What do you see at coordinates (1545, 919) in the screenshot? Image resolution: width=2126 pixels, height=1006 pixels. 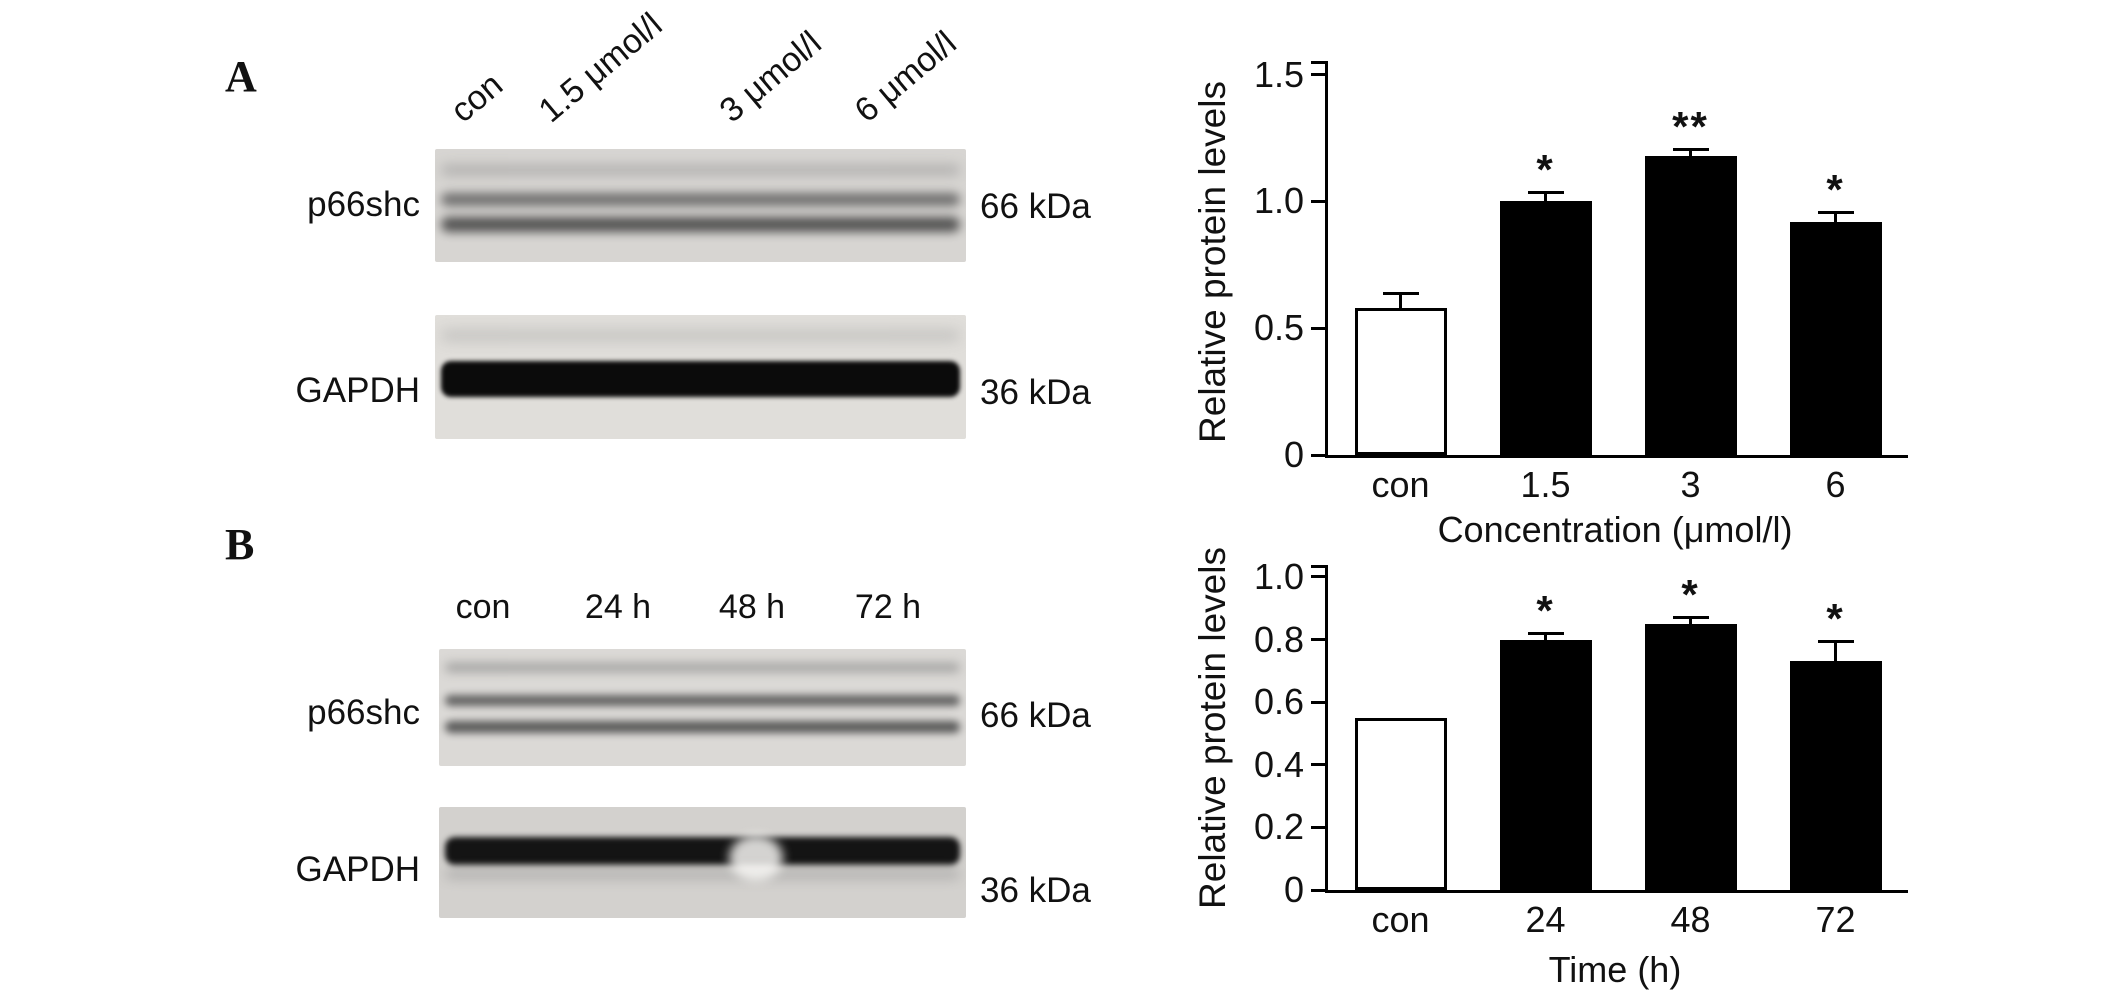 I see `x-axis-tick-label: 24` at bounding box center [1545, 919].